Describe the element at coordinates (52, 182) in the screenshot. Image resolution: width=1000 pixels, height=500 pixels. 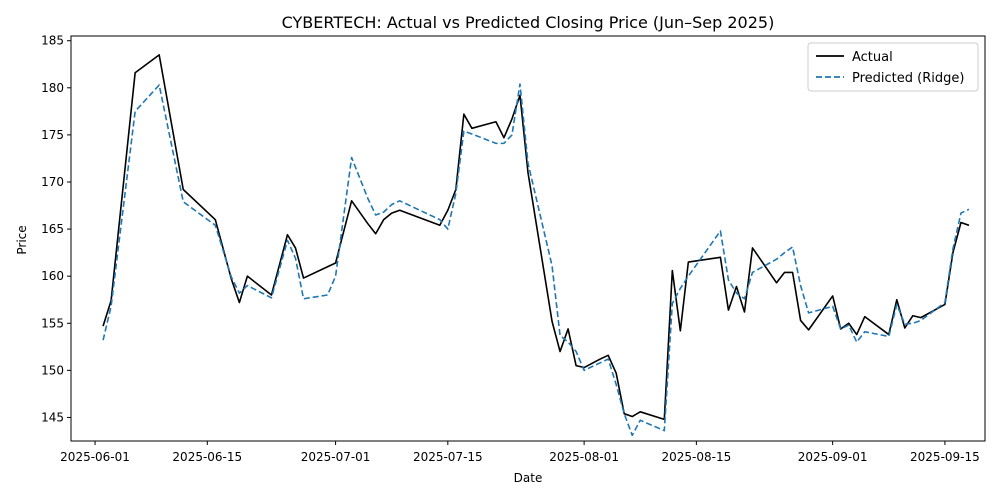
I see `y-tick-label: 170` at that location.